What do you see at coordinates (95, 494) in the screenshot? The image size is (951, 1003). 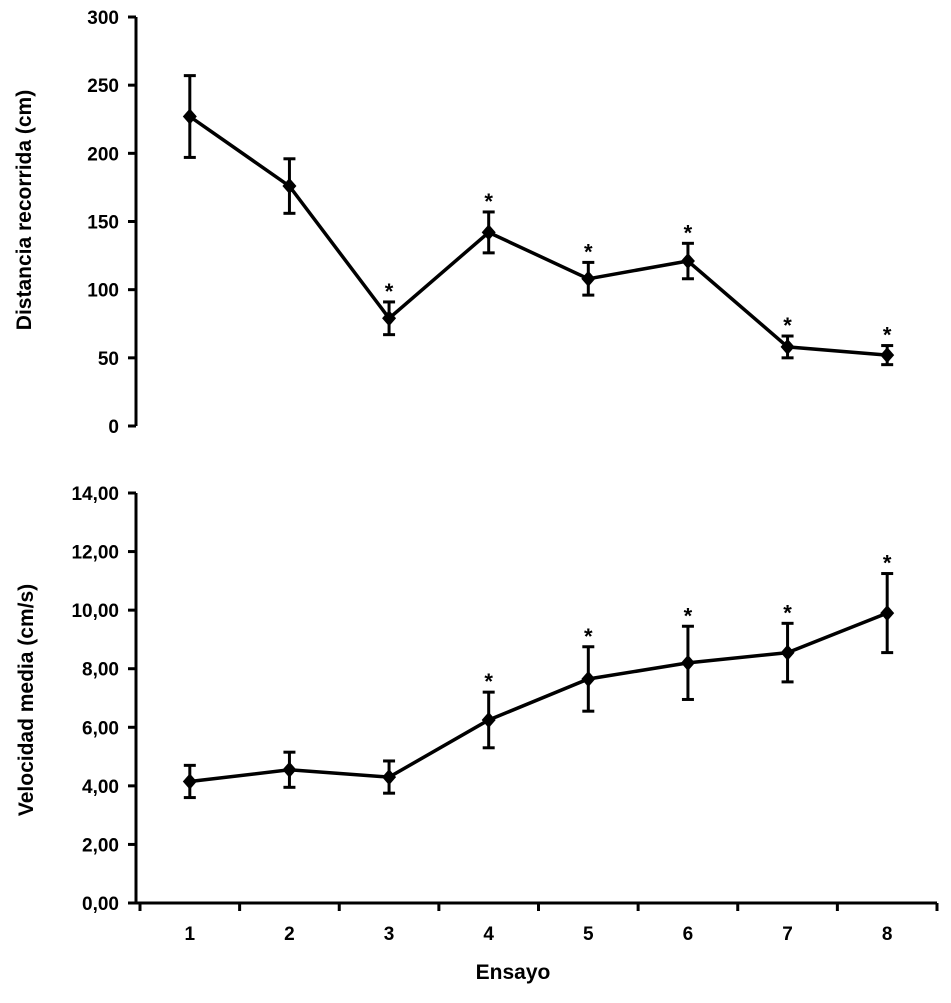 I see `bottom-y-tick-label: 14,00` at bounding box center [95, 494].